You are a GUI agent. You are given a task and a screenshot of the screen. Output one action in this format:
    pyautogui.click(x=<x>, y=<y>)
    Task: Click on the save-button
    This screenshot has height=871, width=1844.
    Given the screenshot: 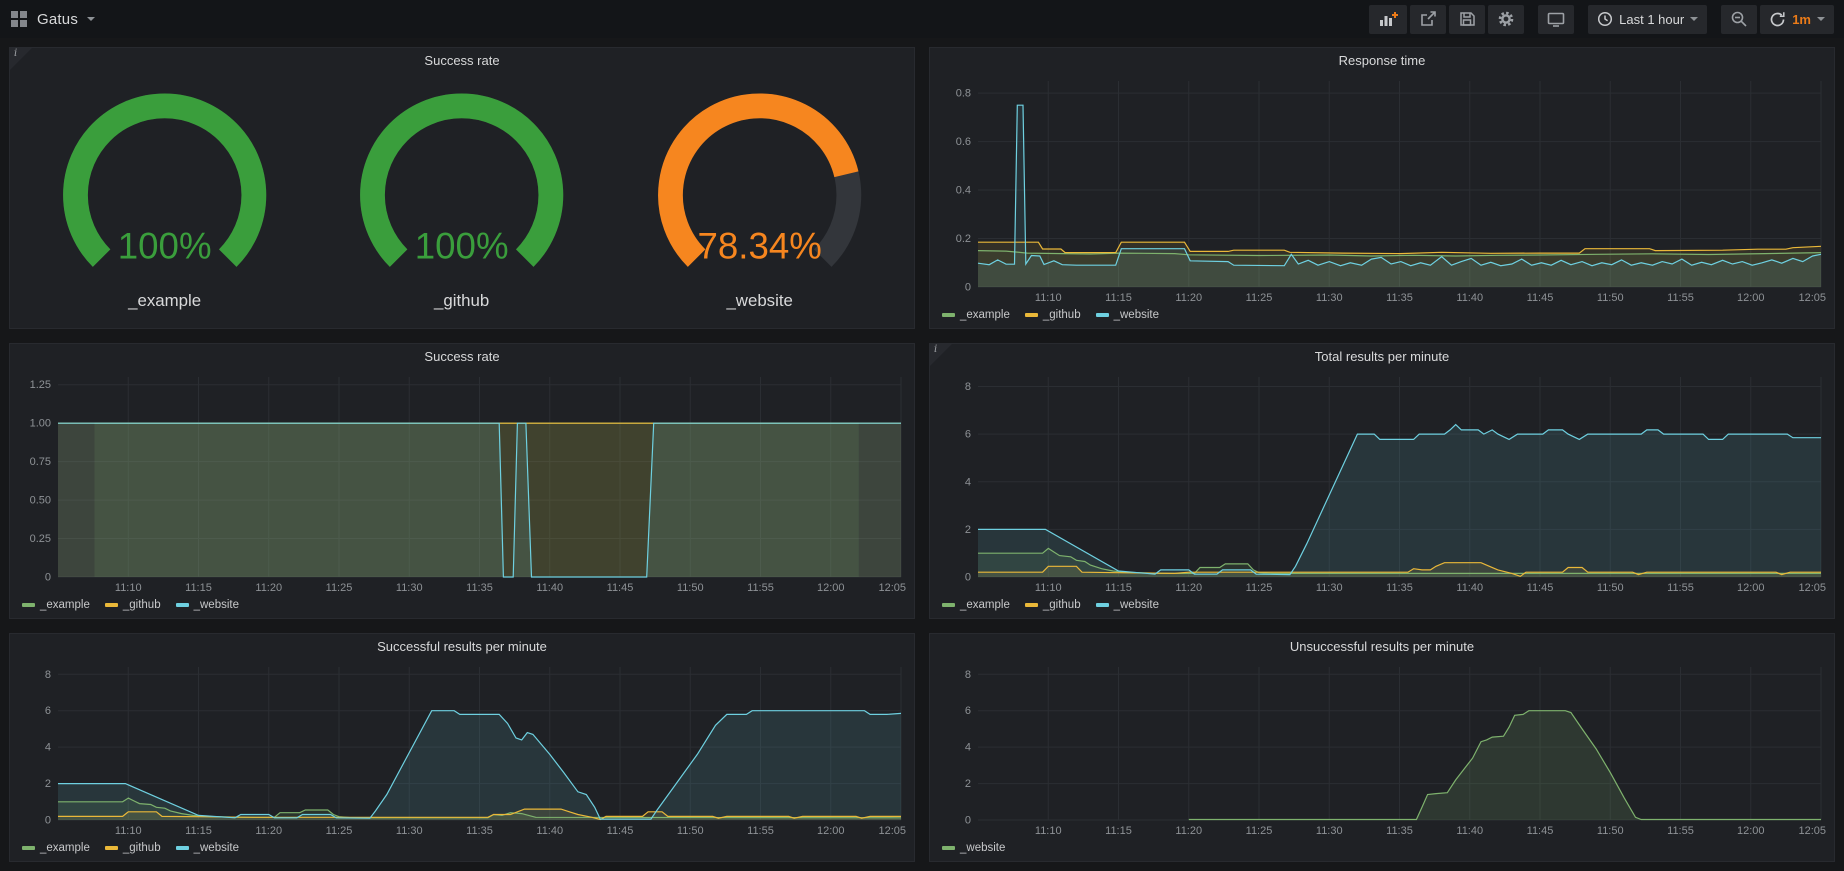 What is the action you would take?
    pyautogui.click(x=1467, y=19)
    